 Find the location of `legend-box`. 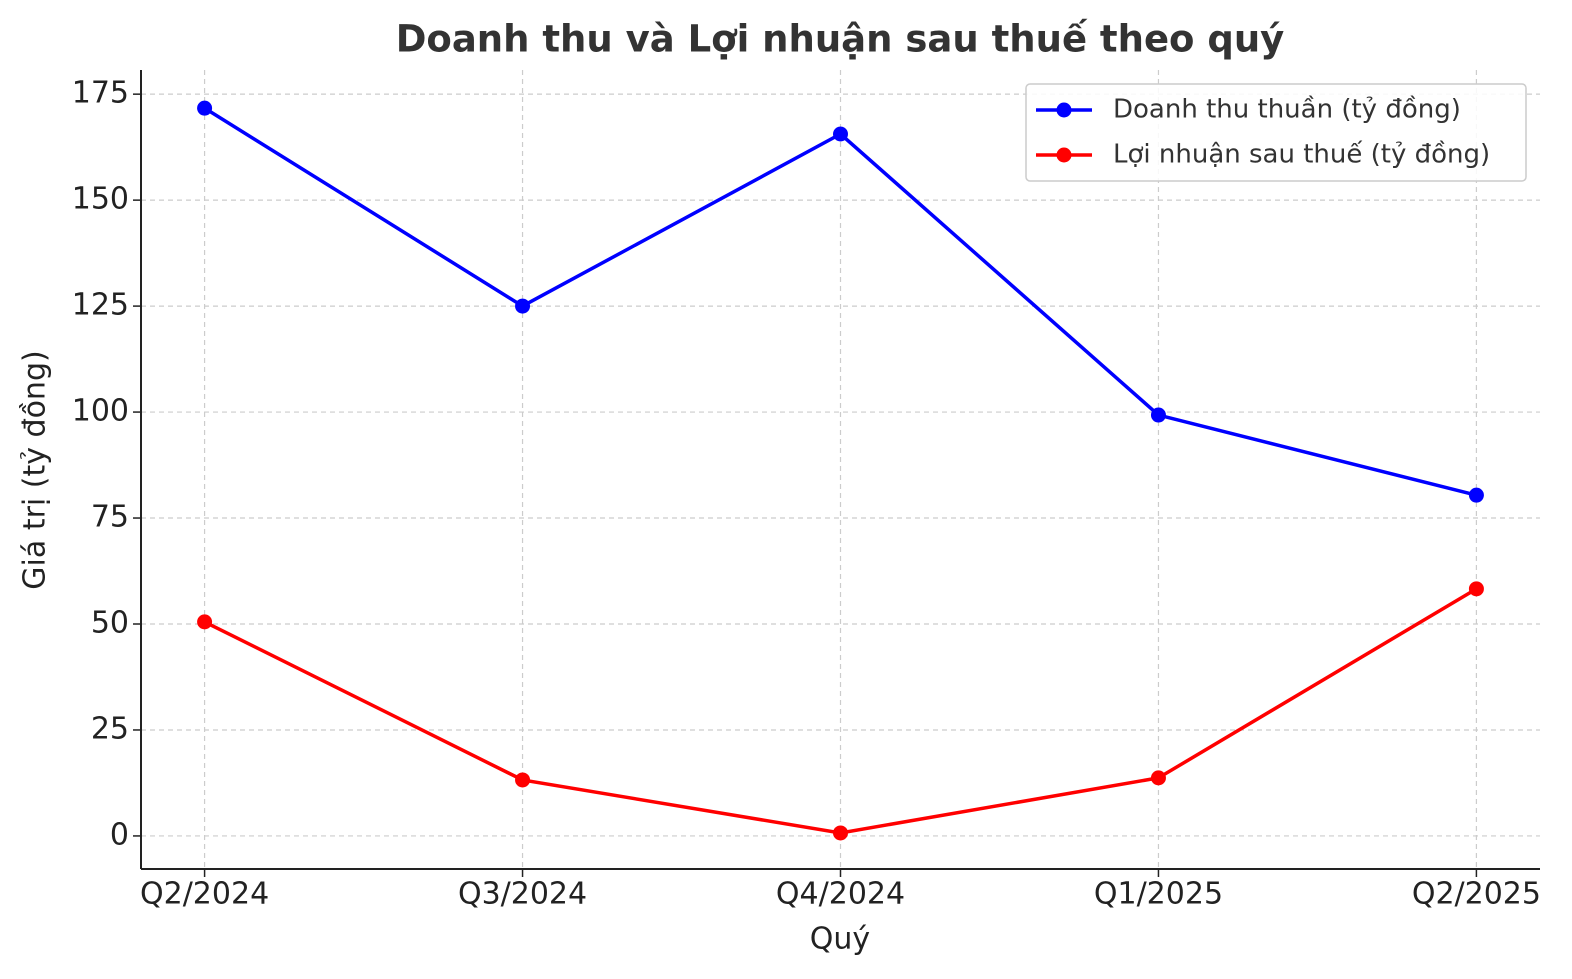

legend-box is located at coordinates (1276, 132).